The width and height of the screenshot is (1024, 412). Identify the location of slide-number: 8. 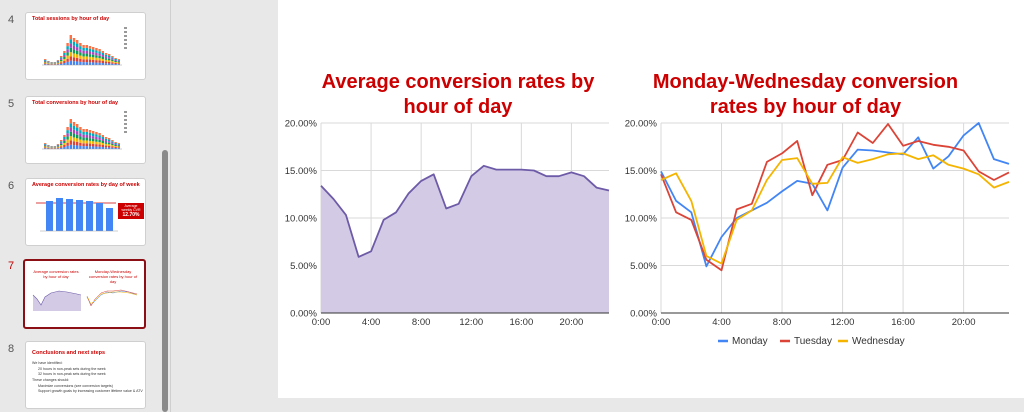
(11, 349).